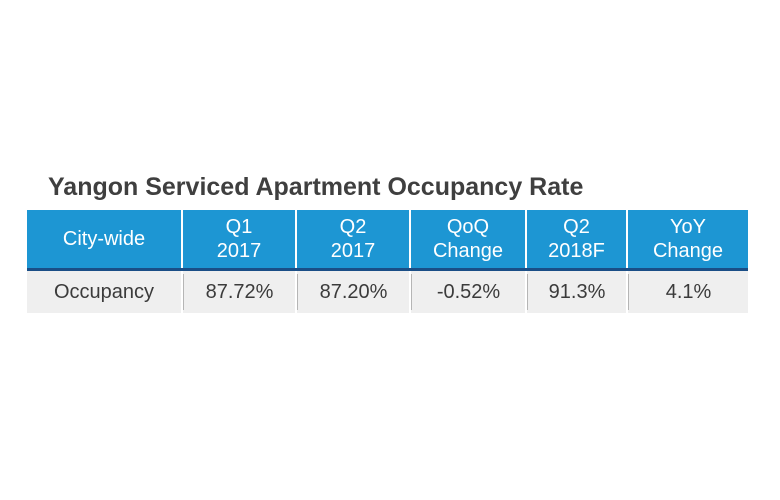  I want to click on cell-q2-2018f: 91.3%, so click(576, 291).